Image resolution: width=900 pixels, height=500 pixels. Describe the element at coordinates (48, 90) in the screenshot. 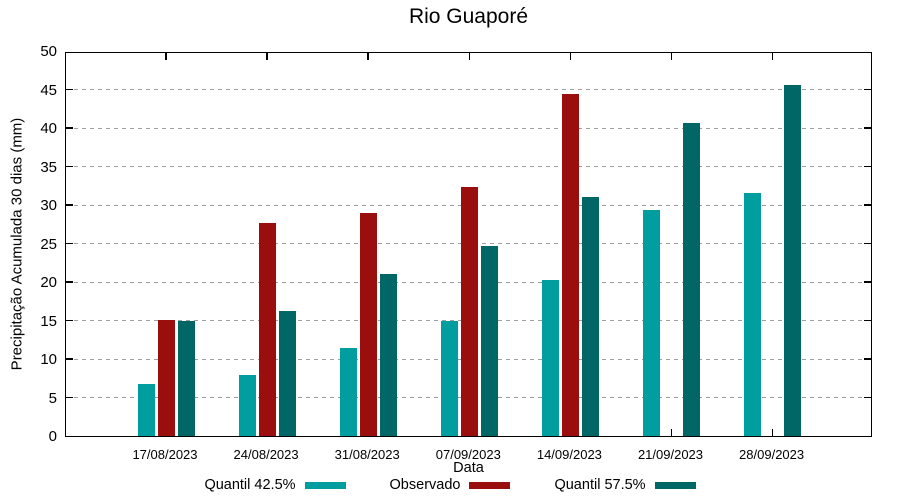

I see `y-tick-label: 45` at that location.